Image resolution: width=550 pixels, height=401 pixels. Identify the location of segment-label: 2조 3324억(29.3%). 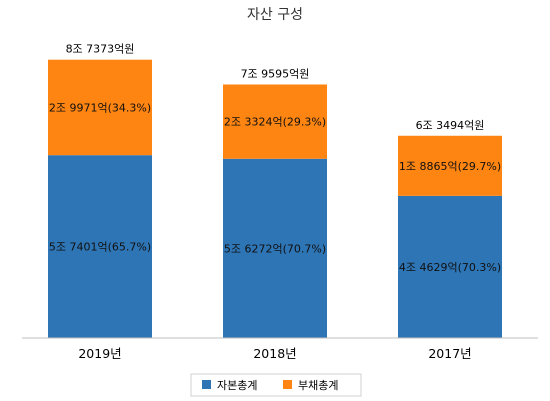
(275, 122).